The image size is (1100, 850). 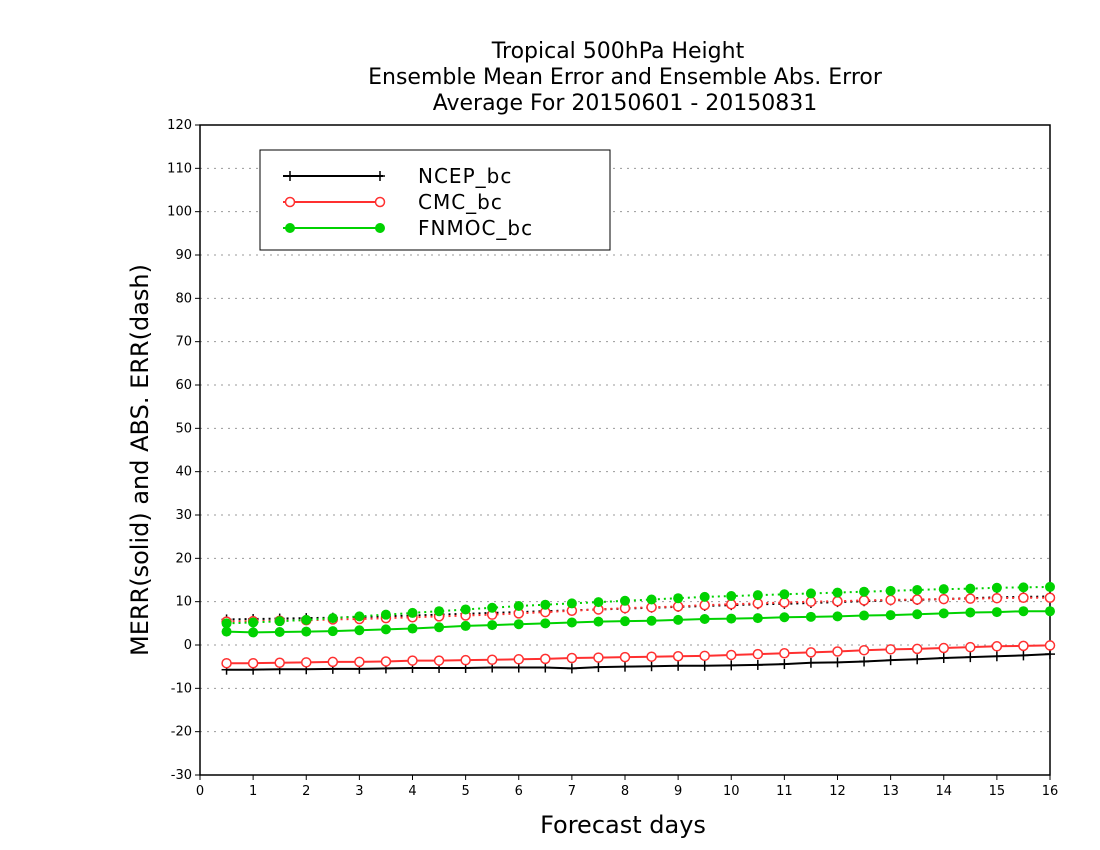 What do you see at coordinates (731, 791) in the screenshot?
I see `x-tick-label: 10` at bounding box center [731, 791].